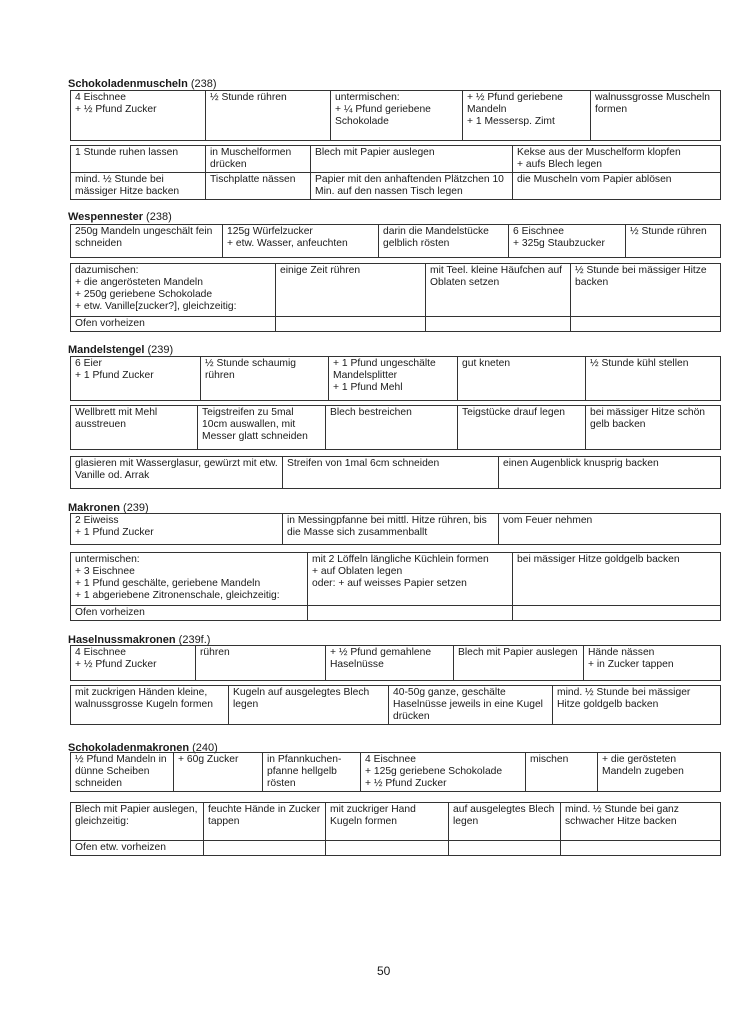 Image resolution: width=748 pixels, height=1023 pixels. Describe the element at coordinates (653, 378) in the screenshot. I see `step-cell: ½ Stunde kühl stellen` at that location.